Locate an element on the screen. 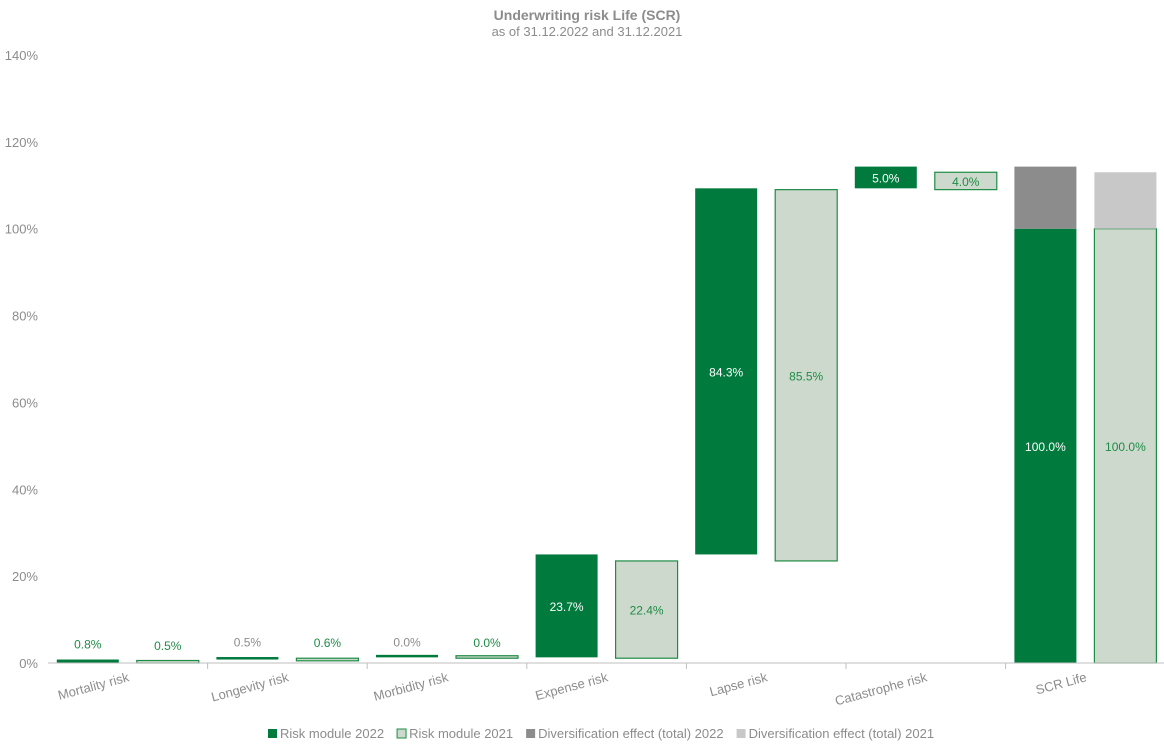 The height and width of the screenshot is (751, 1164). y-tick-label: 20% is located at coordinates (25, 576).